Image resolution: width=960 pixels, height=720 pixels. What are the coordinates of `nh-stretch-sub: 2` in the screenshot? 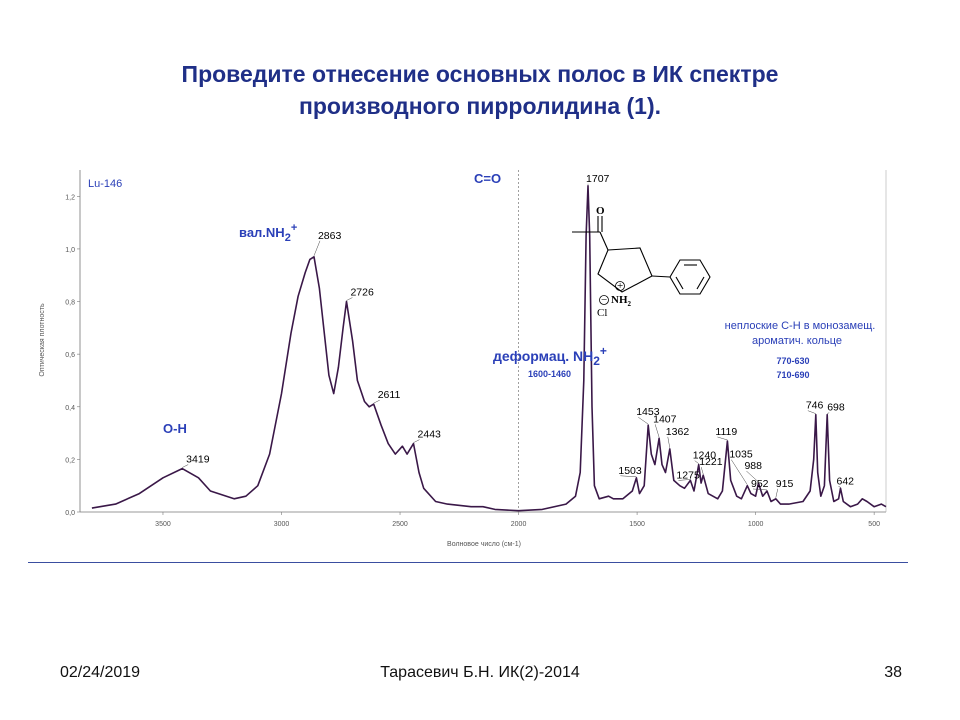 It's located at (288, 238).